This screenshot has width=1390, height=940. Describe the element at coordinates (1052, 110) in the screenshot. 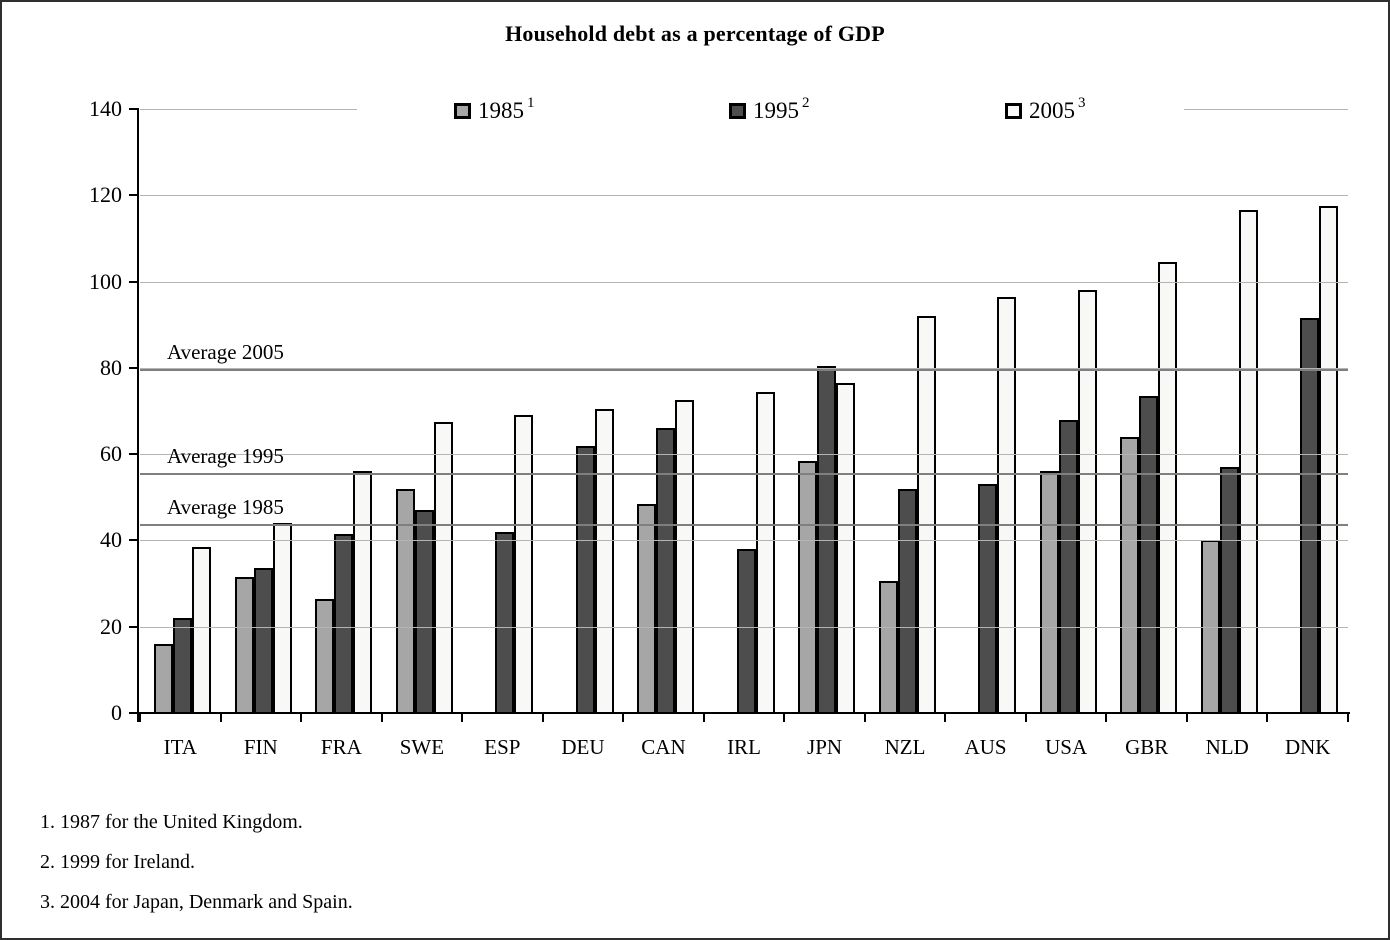

I see `legend-label-2005: 2005` at that location.